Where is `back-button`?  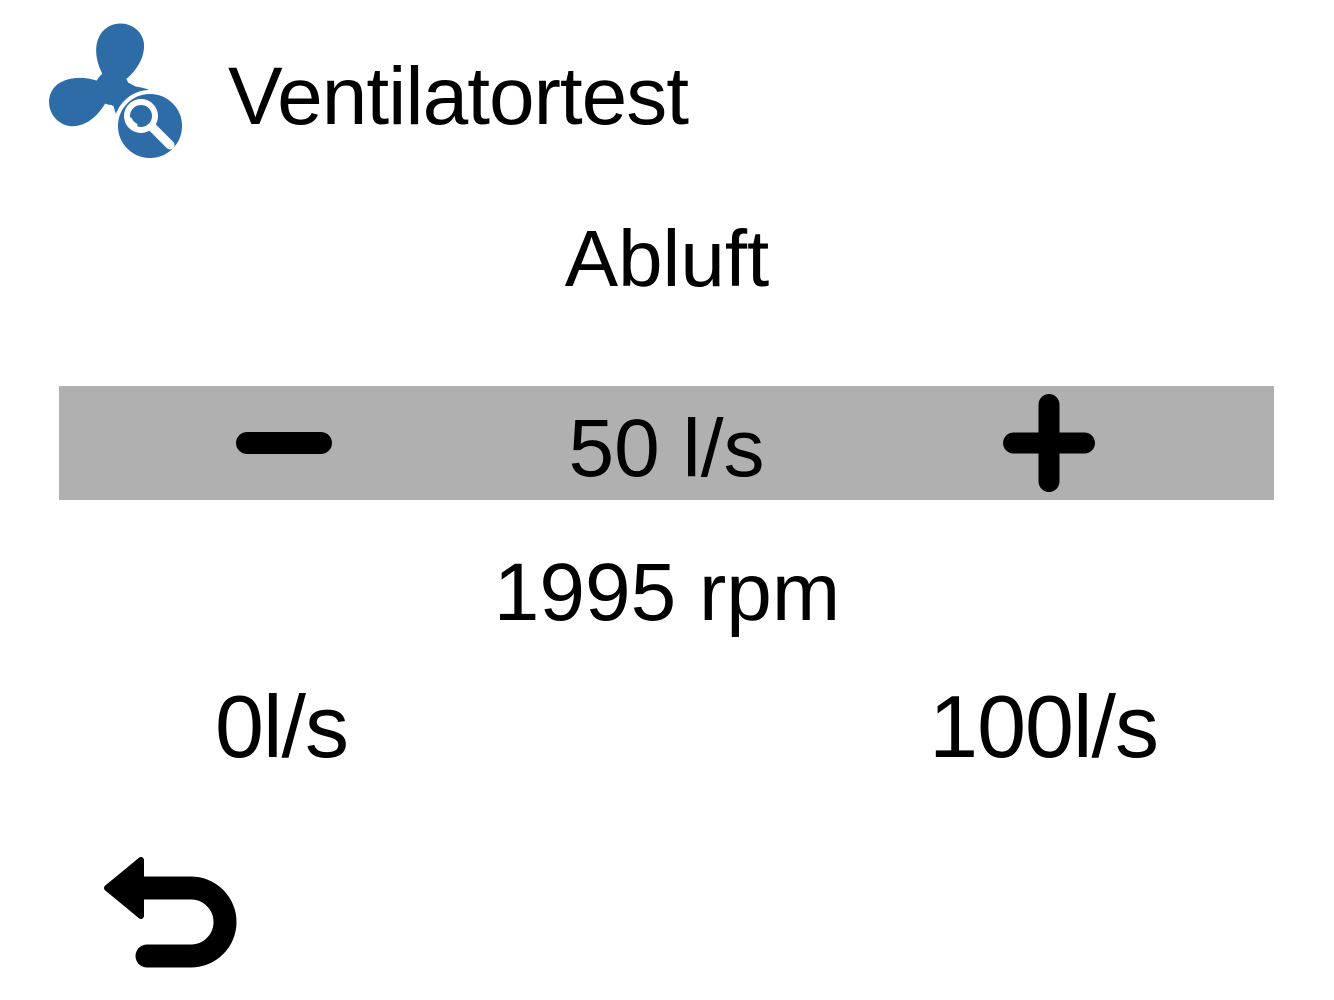
back-button is located at coordinates (170, 912).